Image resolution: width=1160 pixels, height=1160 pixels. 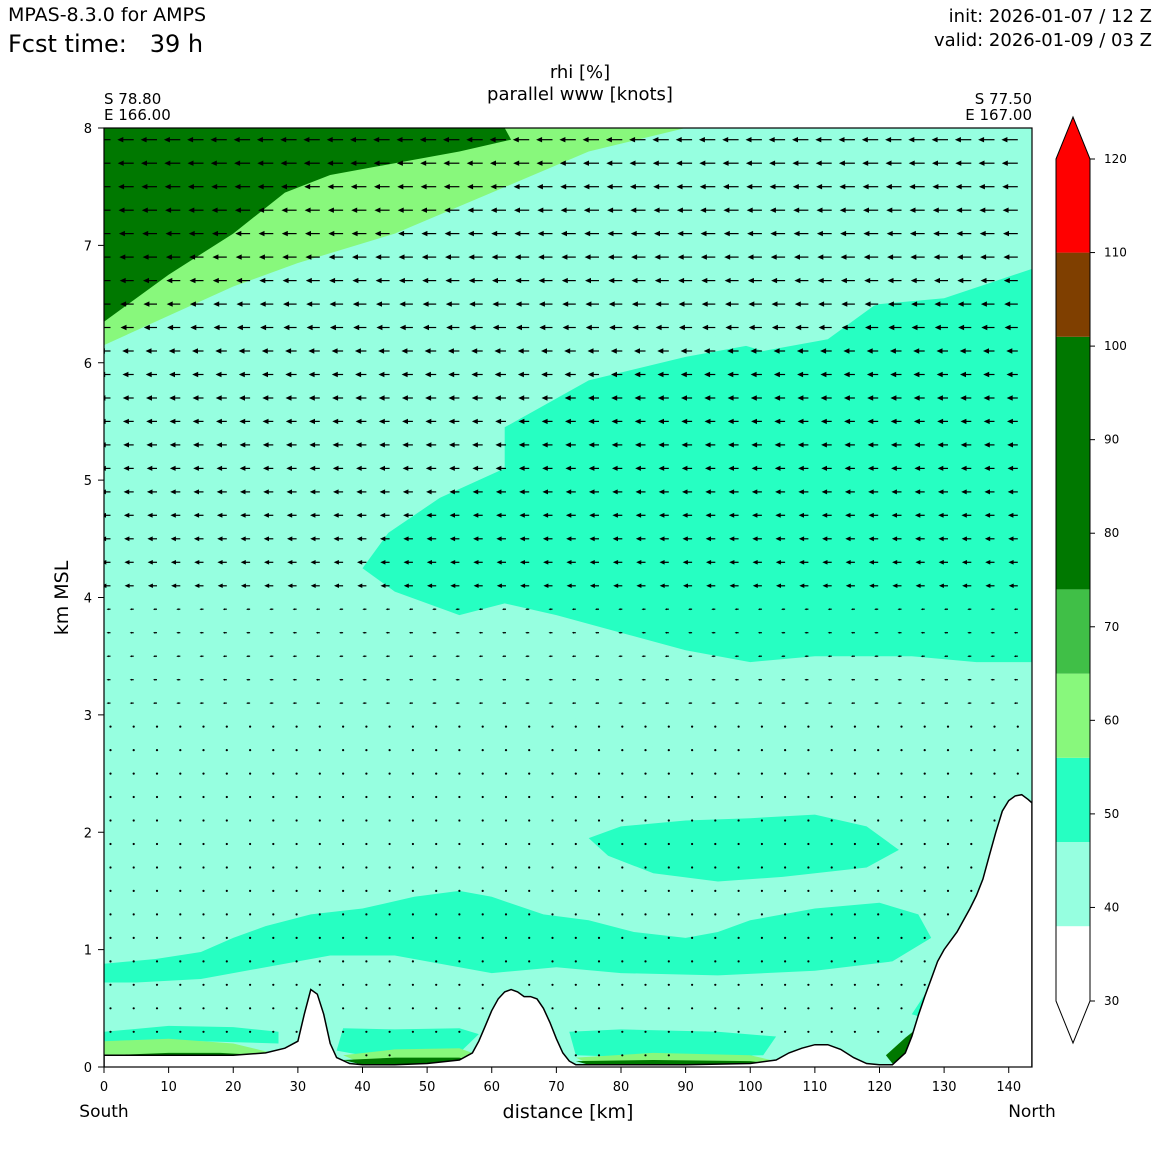 I want to click on x-axis: 0 10 20 30 40 50 60 70 80 90 100 110 120 130 140, so click(x=560, y=1081).